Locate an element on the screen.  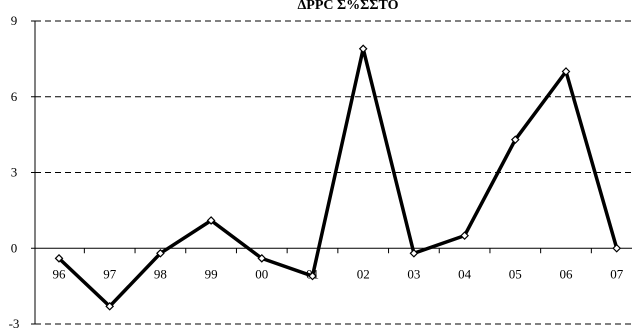
y-tick-label: 0 is located at coordinates (14, 247).